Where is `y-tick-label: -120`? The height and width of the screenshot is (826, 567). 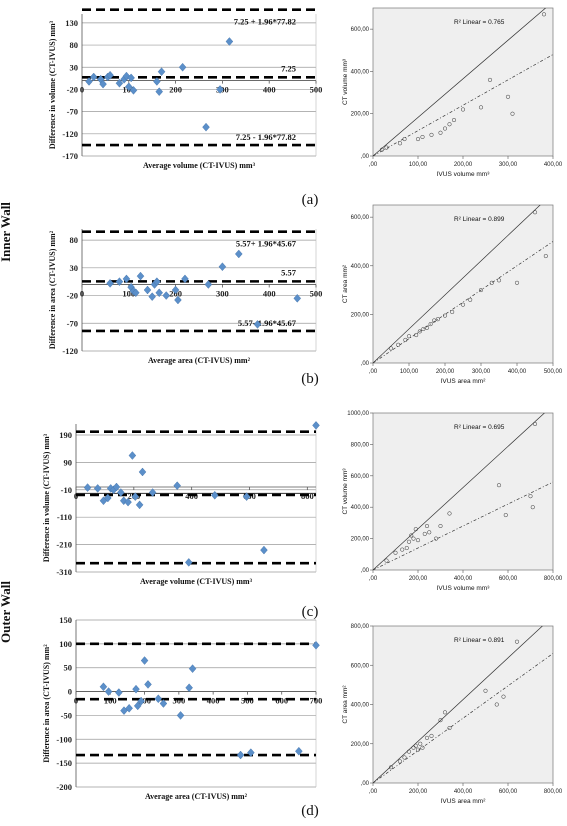
y-tick-label: -120 is located at coordinates (70, 134).